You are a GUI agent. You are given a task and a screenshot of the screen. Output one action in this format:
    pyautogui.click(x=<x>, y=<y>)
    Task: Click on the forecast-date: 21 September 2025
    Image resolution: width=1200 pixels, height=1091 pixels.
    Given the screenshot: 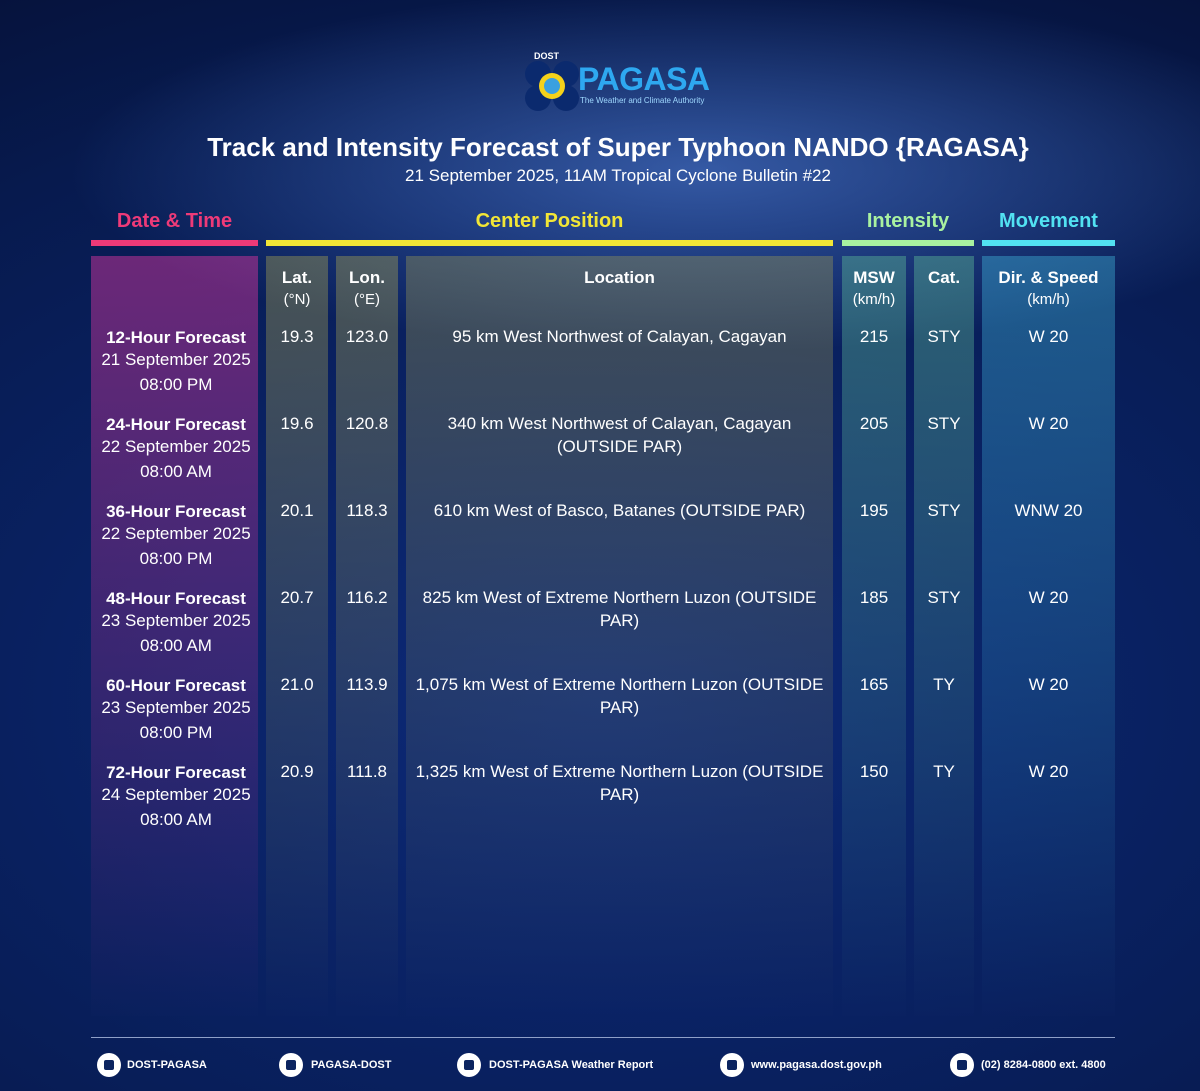 What is the action you would take?
    pyautogui.click(x=176, y=359)
    